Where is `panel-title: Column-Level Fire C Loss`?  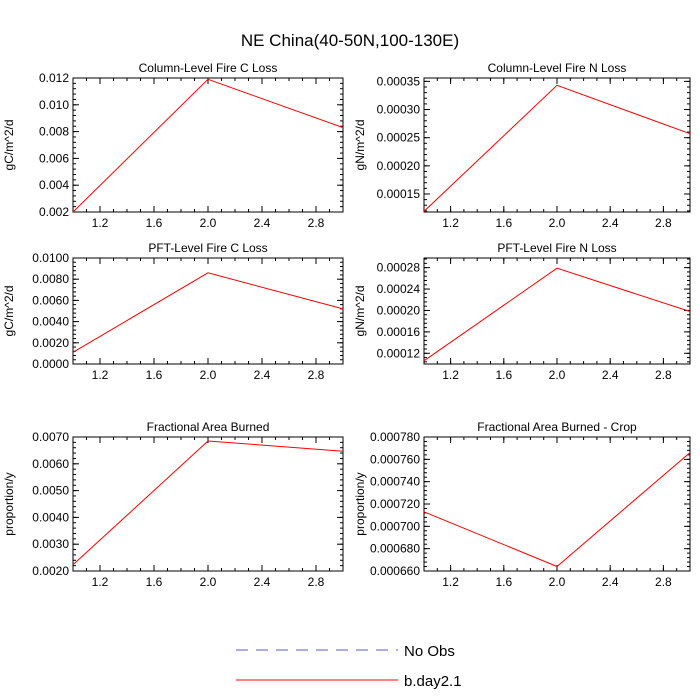 panel-title: Column-Level Fire C Loss is located at coordinates (208, 68).